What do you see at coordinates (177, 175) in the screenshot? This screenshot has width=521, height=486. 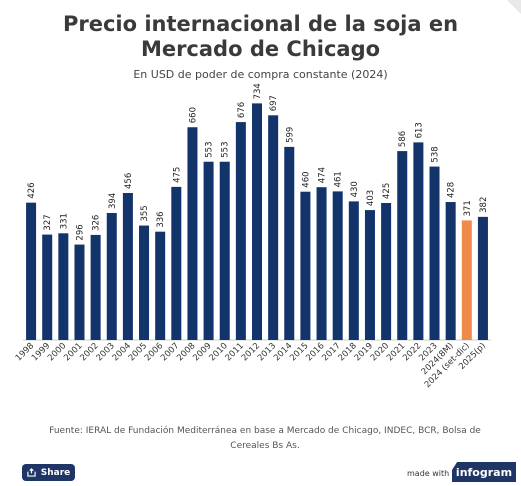 I see `data-label: 475` at bounding box center [177, 175].